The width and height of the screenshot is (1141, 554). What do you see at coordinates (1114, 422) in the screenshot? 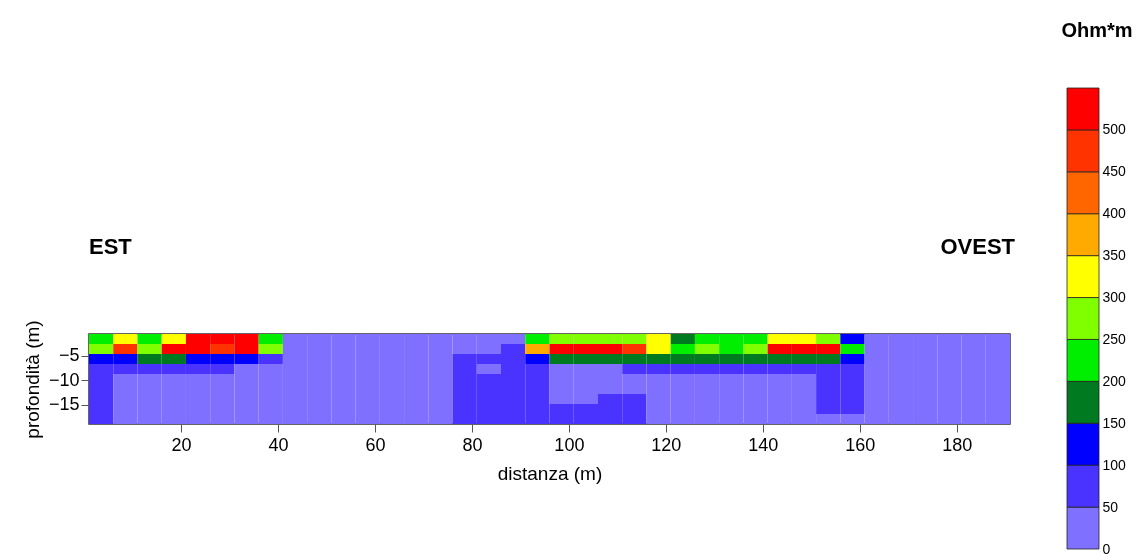
I see `color-bar-label: 150` at bounding box center [1114, 422].